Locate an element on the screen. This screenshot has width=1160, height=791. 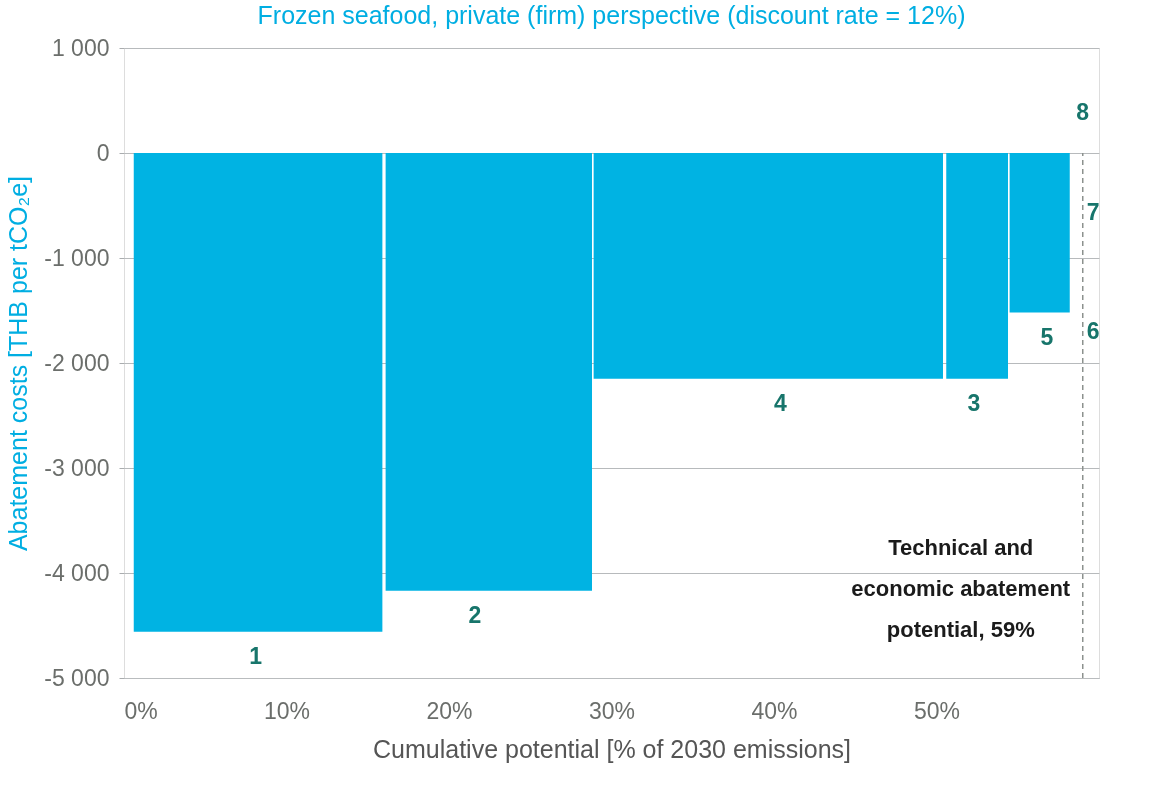
x-tick-label: 50% is located at coordinates (937, 710).